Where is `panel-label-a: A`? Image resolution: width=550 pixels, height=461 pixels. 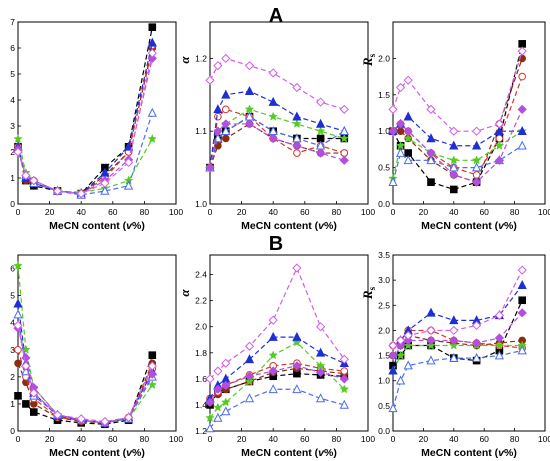
panel-label-a: A is located at coordinates (276, 16).